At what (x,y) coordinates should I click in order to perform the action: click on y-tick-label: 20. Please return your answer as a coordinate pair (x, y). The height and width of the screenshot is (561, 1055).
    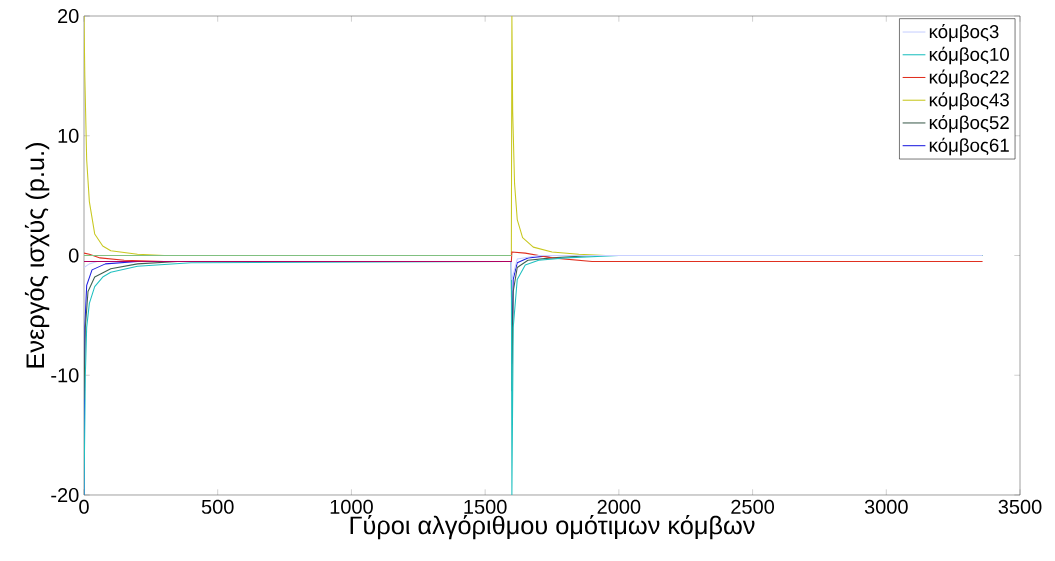
    Looking at the image, I should click on (68, 16).